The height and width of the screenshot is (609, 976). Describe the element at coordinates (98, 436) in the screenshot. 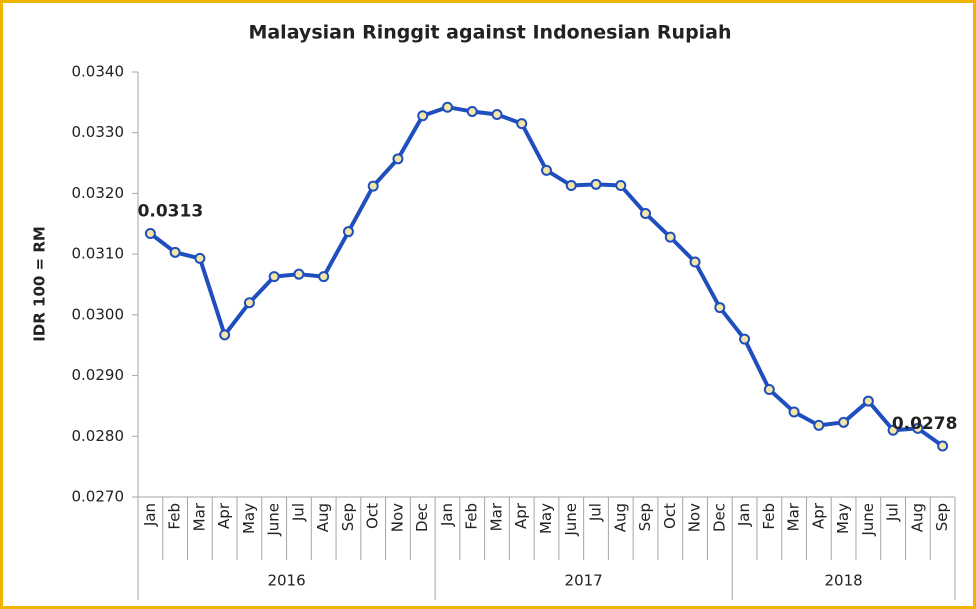

I see `y-tick-label: 0.0280` at that location.